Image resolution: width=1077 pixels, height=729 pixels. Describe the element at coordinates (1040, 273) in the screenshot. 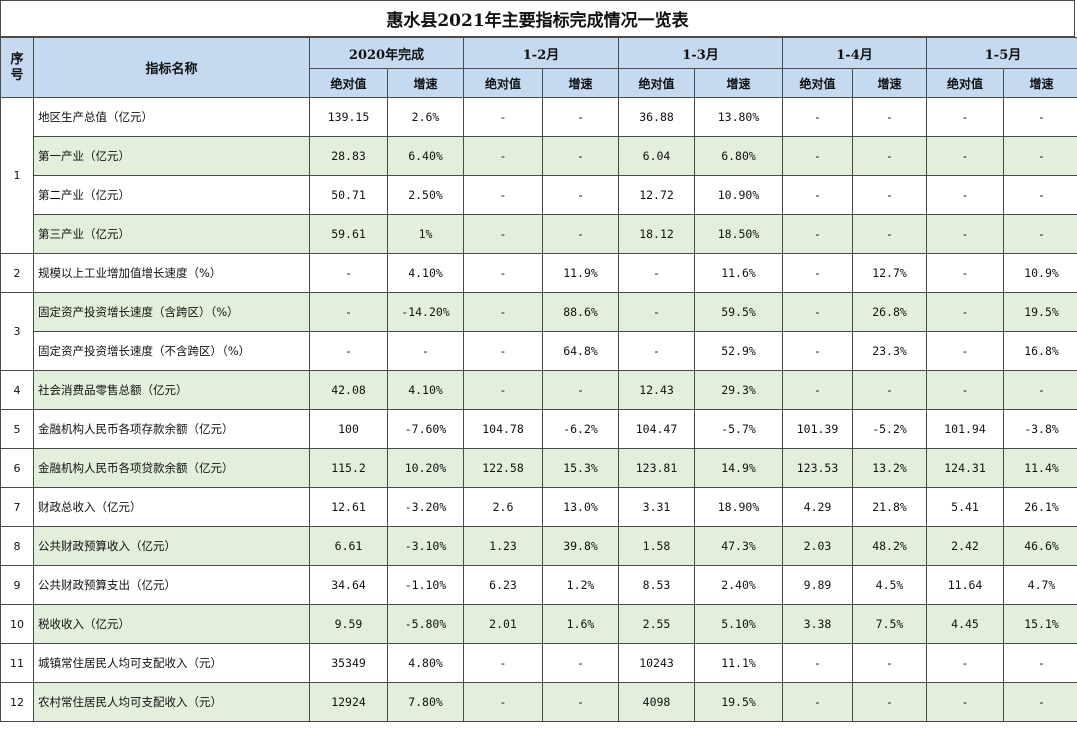

I see `growth-rate-cell: 10.9%` at that location.